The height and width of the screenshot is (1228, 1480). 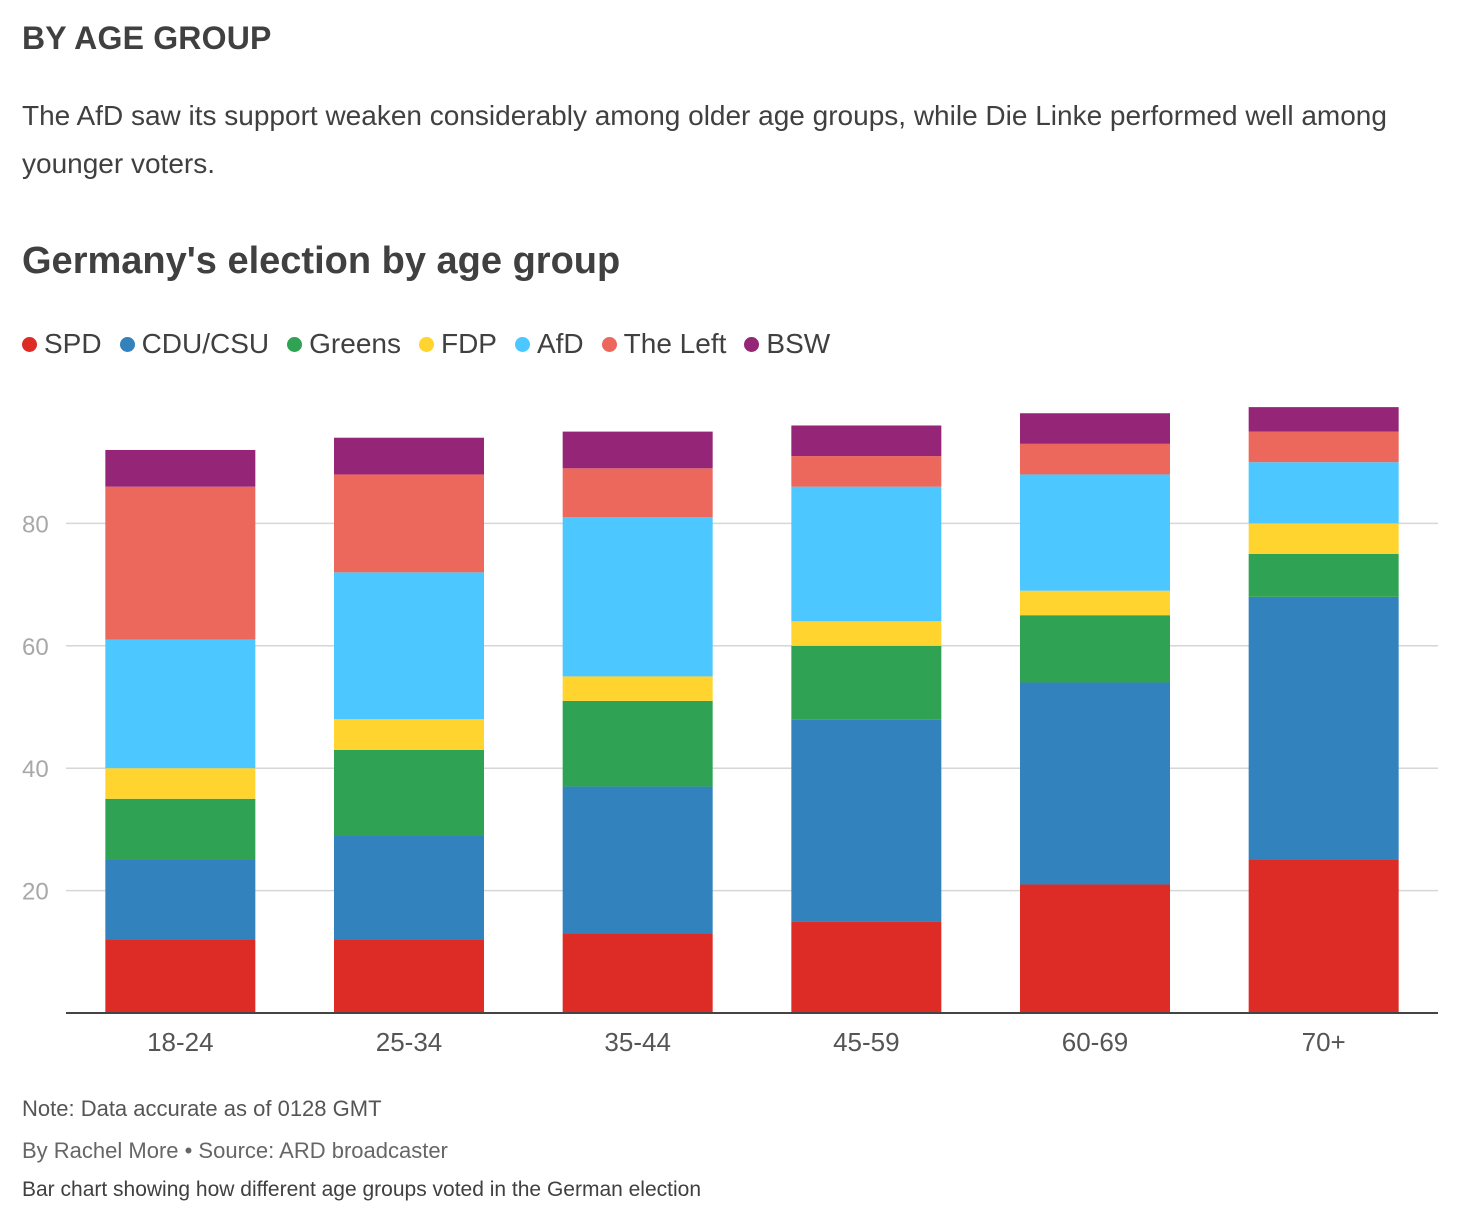 I want to click on legend-item-afd: AfD, so click(x=549, y=344).